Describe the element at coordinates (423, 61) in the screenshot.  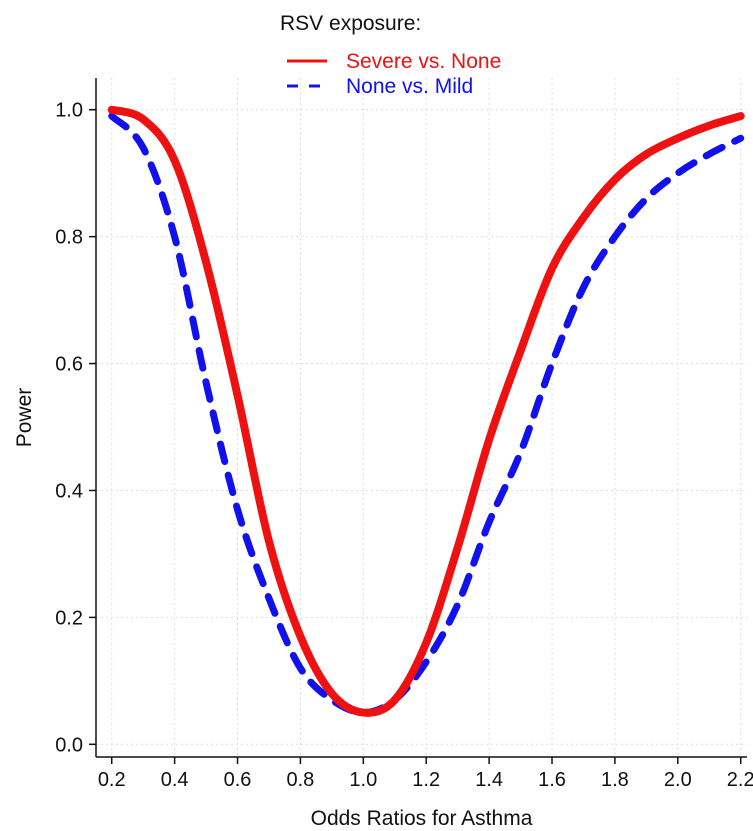
I see `legend-label-0: Severe vs. None` at that location.